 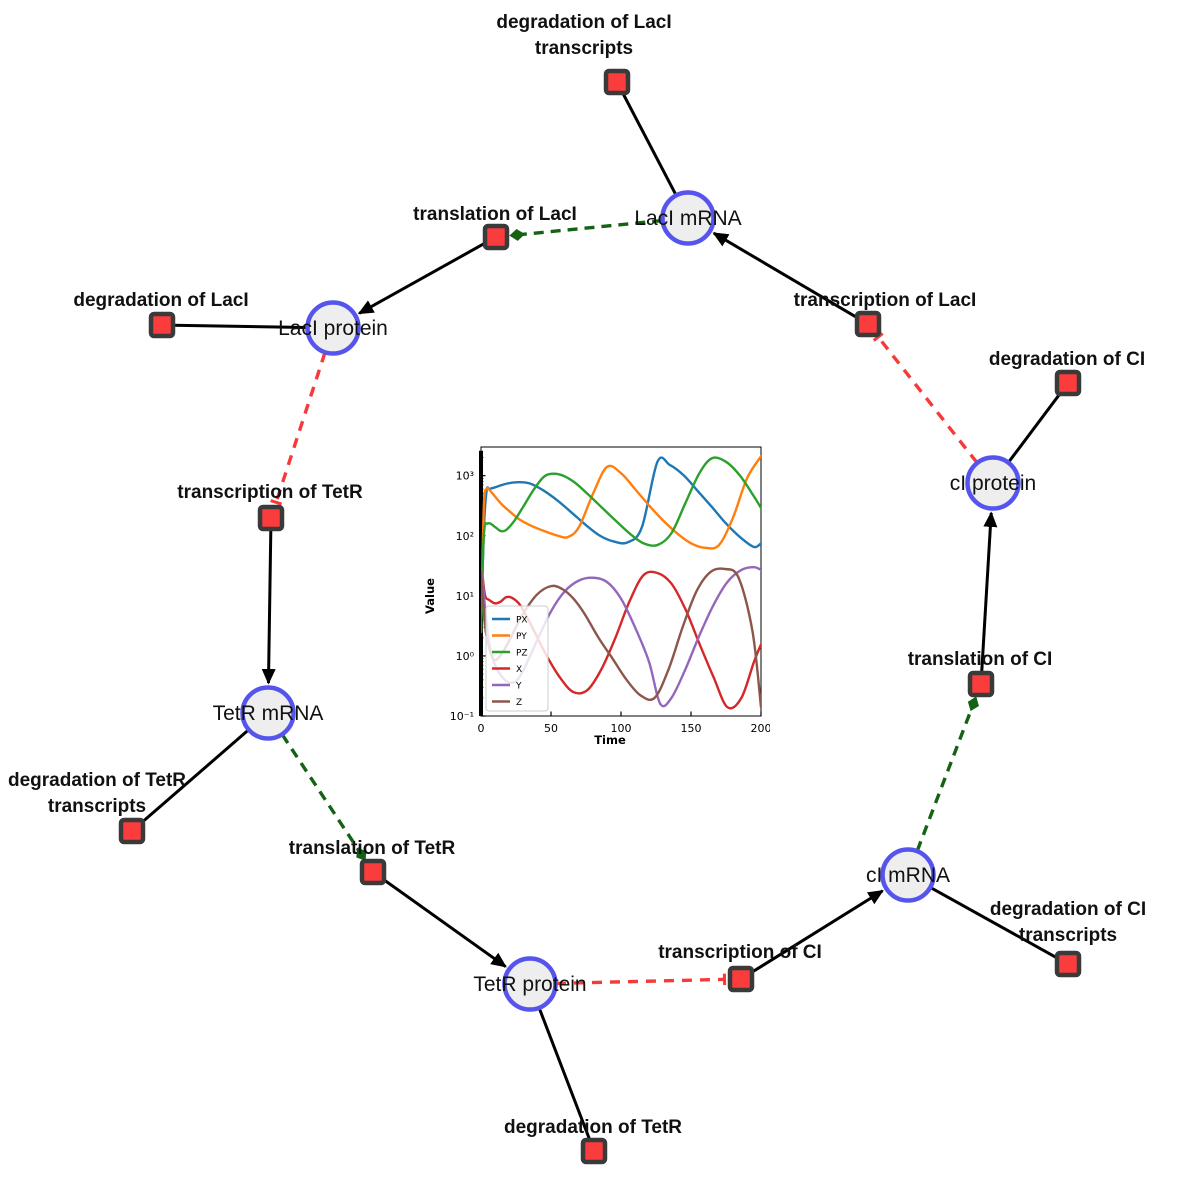 What do you see at coordinates (1068, 922) in the screenshot?
I see `reaction-label-deg_cI_tr: degradation of CI transcripts` at bounding box center [1068, 922].